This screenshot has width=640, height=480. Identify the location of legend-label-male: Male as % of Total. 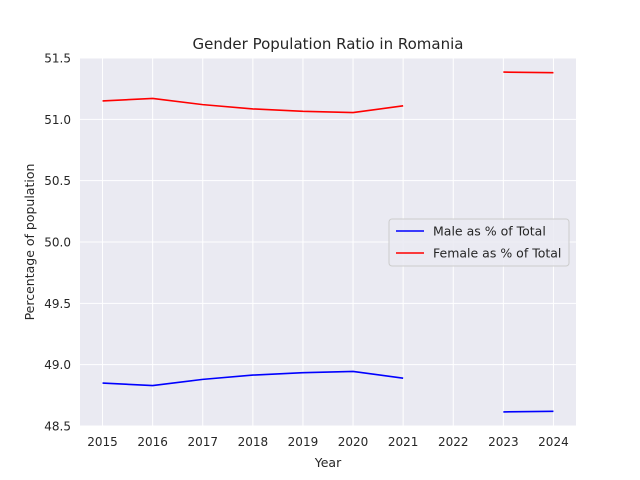
(489, 231).